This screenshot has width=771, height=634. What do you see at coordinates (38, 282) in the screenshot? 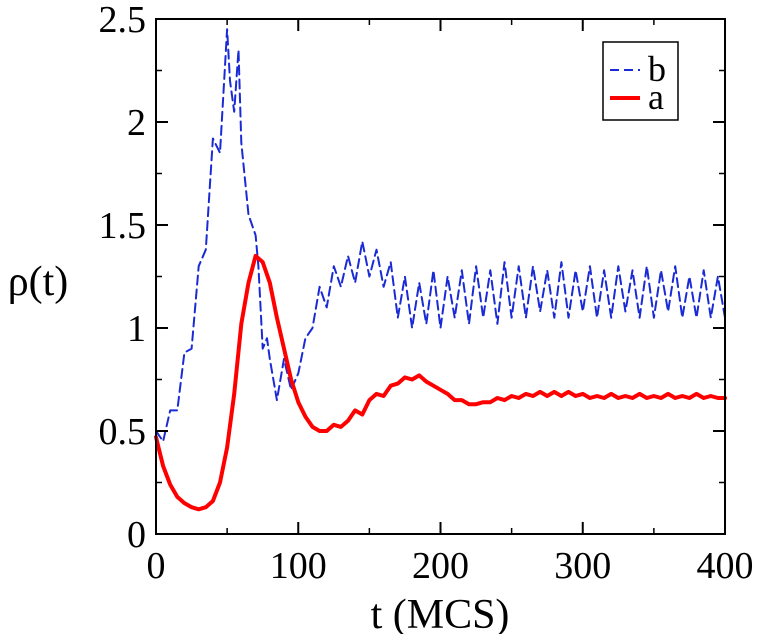
I see `y-axis-title: ρ(t)` at bounding box center [38, 282].